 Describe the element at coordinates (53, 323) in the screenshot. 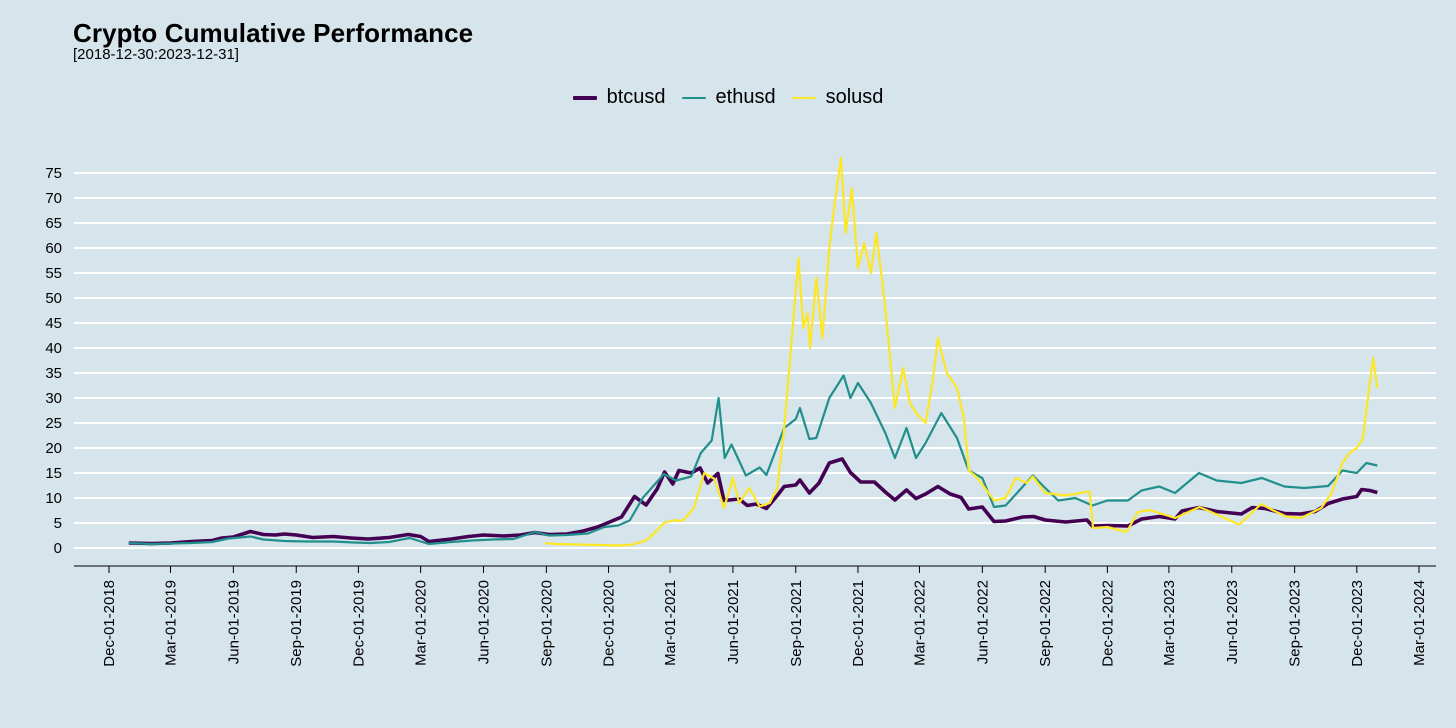

I see `y-tick-label-45: 45` at that location.